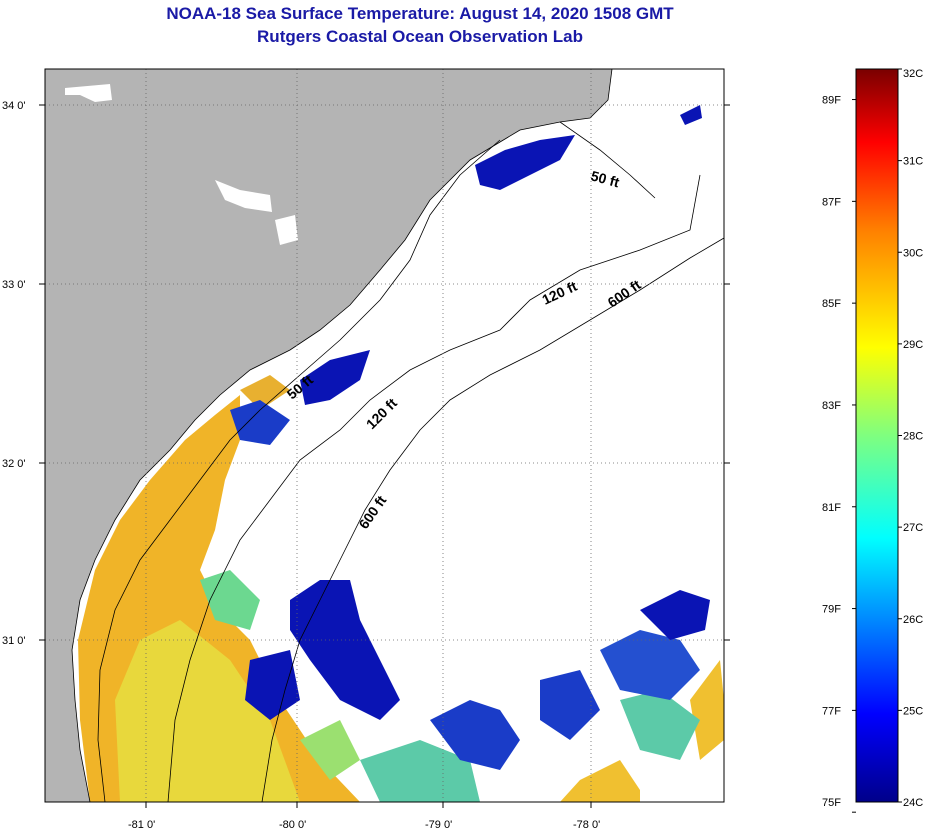  What do you see at coordinates (877, 435) in the screenshot?
I see `colorbar-gradient` at bounding box center [877, 435].